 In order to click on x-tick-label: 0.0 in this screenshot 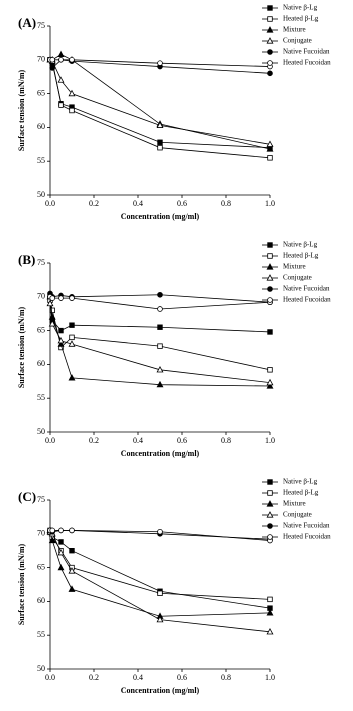, I will do `click(50, 677)`.